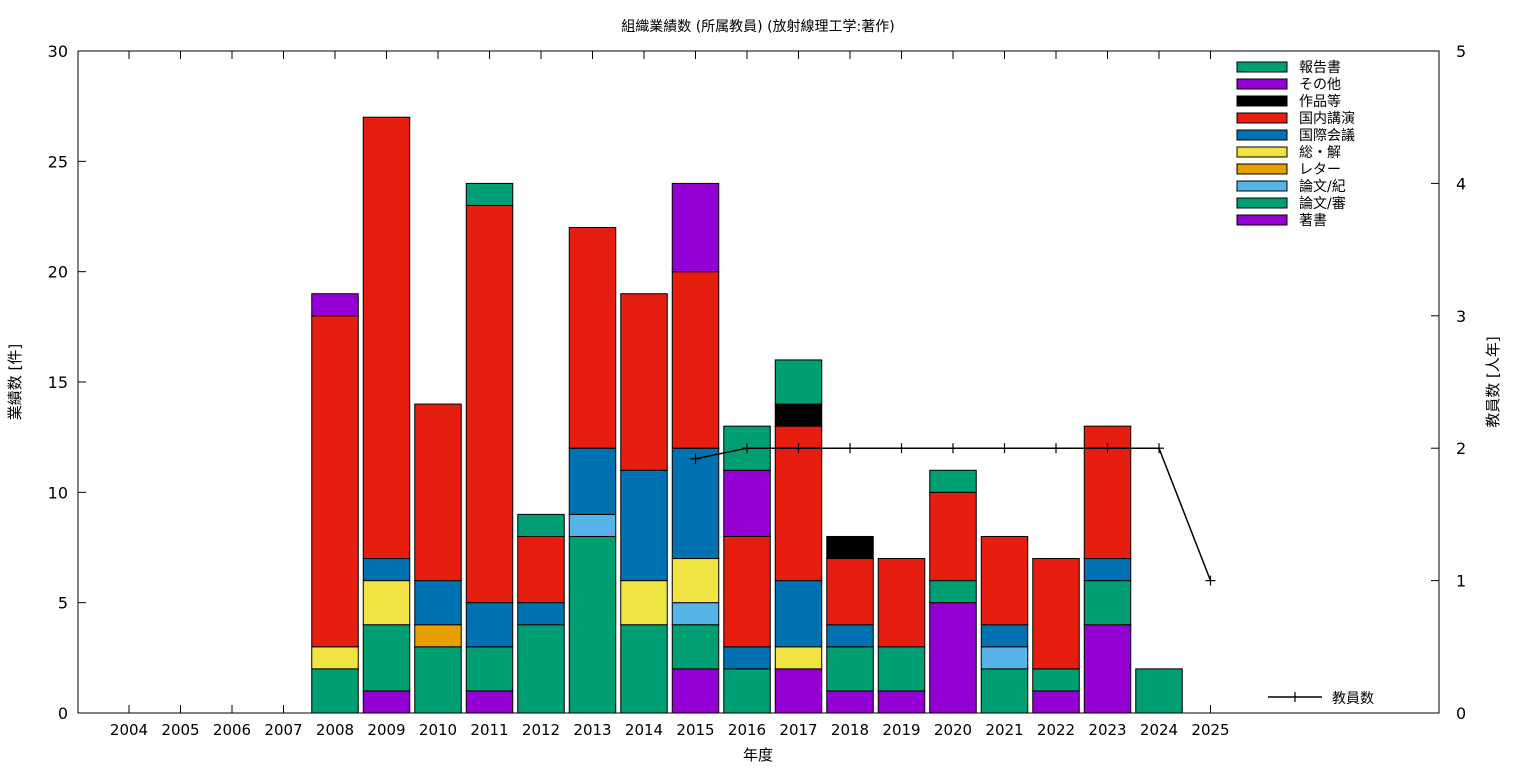 This screenshot has width=1536, height=768. I want to click on chart-title: 組織業績数 (所属教員) (放射線理工学:著作), so click(757, 27).